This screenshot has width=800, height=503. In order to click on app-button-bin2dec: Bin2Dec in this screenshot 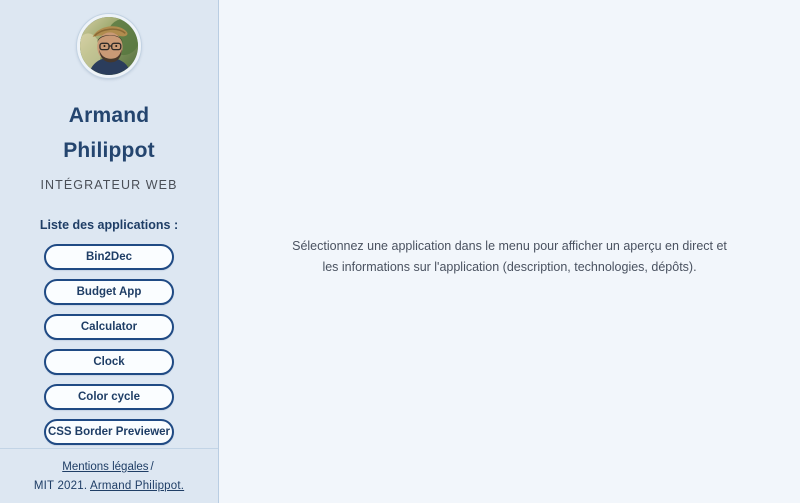, I will do `click(109, 257)`.